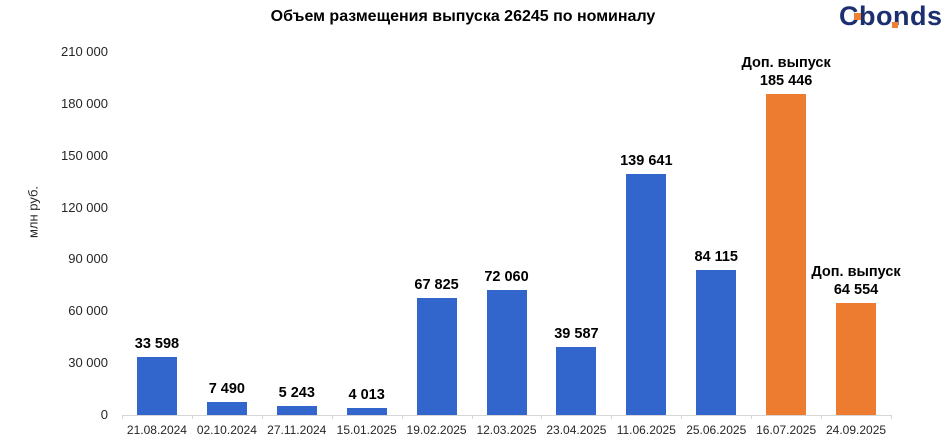 This screenshot has width=951, height=448. What do you see at coordinates (296, 410) in the screenshot?
I see `bar-27.11.2024` at bounding box center [296, 410].